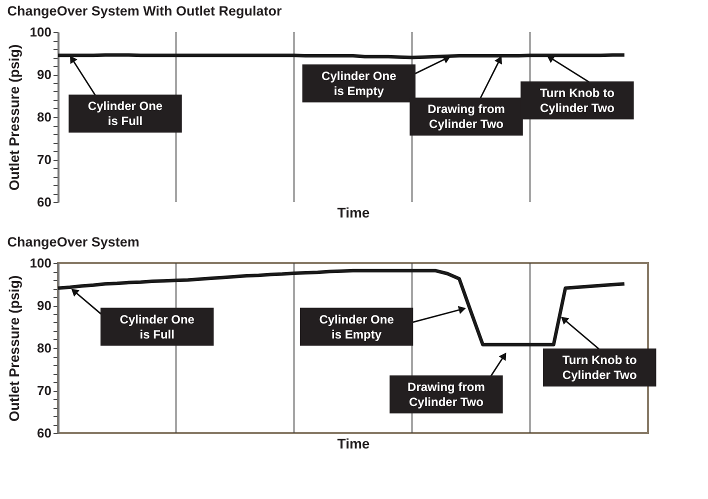  Describe the element at coordinates (73, 242) in the screenshot. I see `chart-title: ChangeOver System` at that location.